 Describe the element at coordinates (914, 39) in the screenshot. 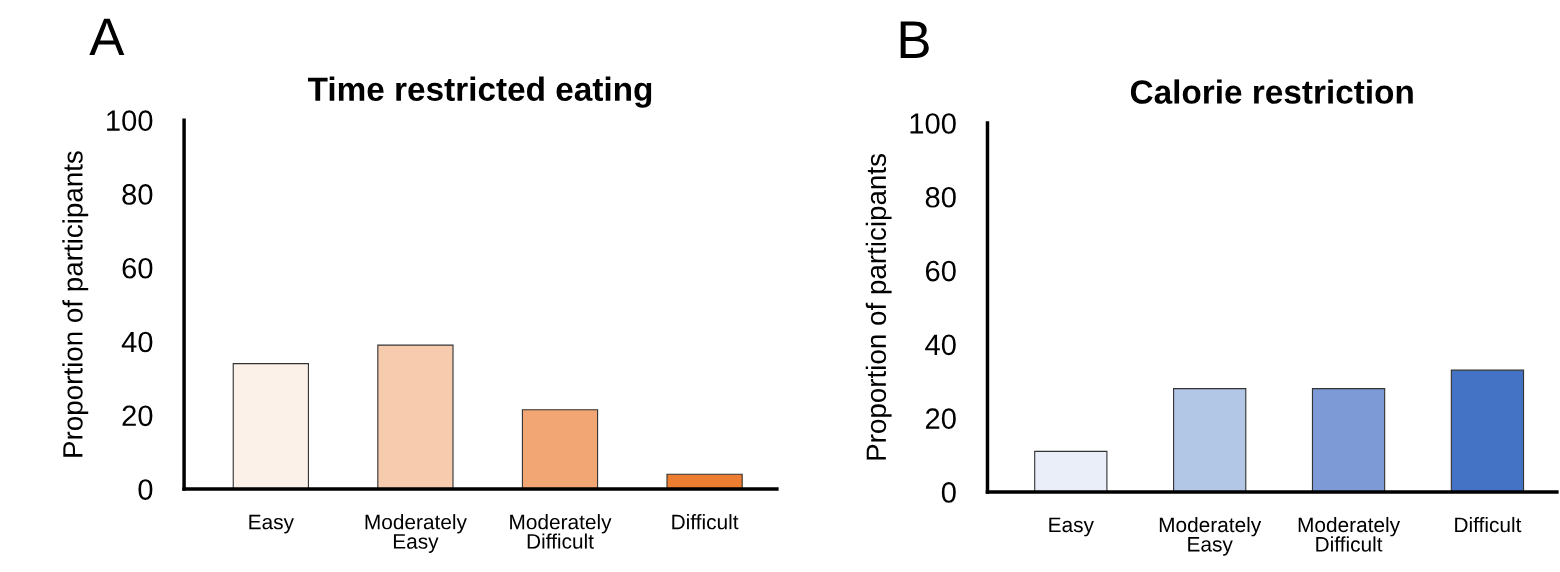

I see `text: B` at that location.